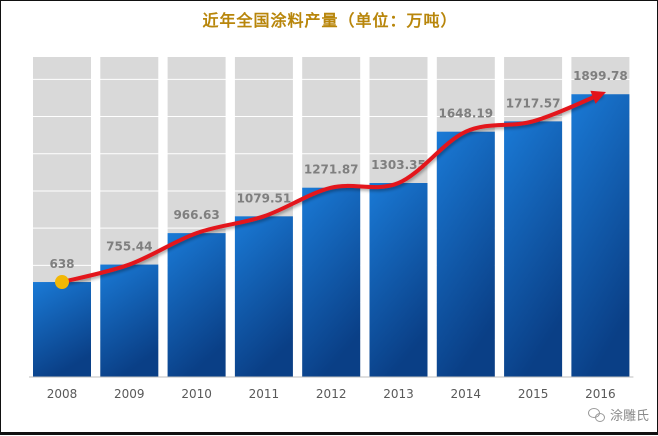 The image size is (658, 436). Describe the element at coordinates (466, 394) in the screenshot. I see `x-tick-label: 2014` at that location.